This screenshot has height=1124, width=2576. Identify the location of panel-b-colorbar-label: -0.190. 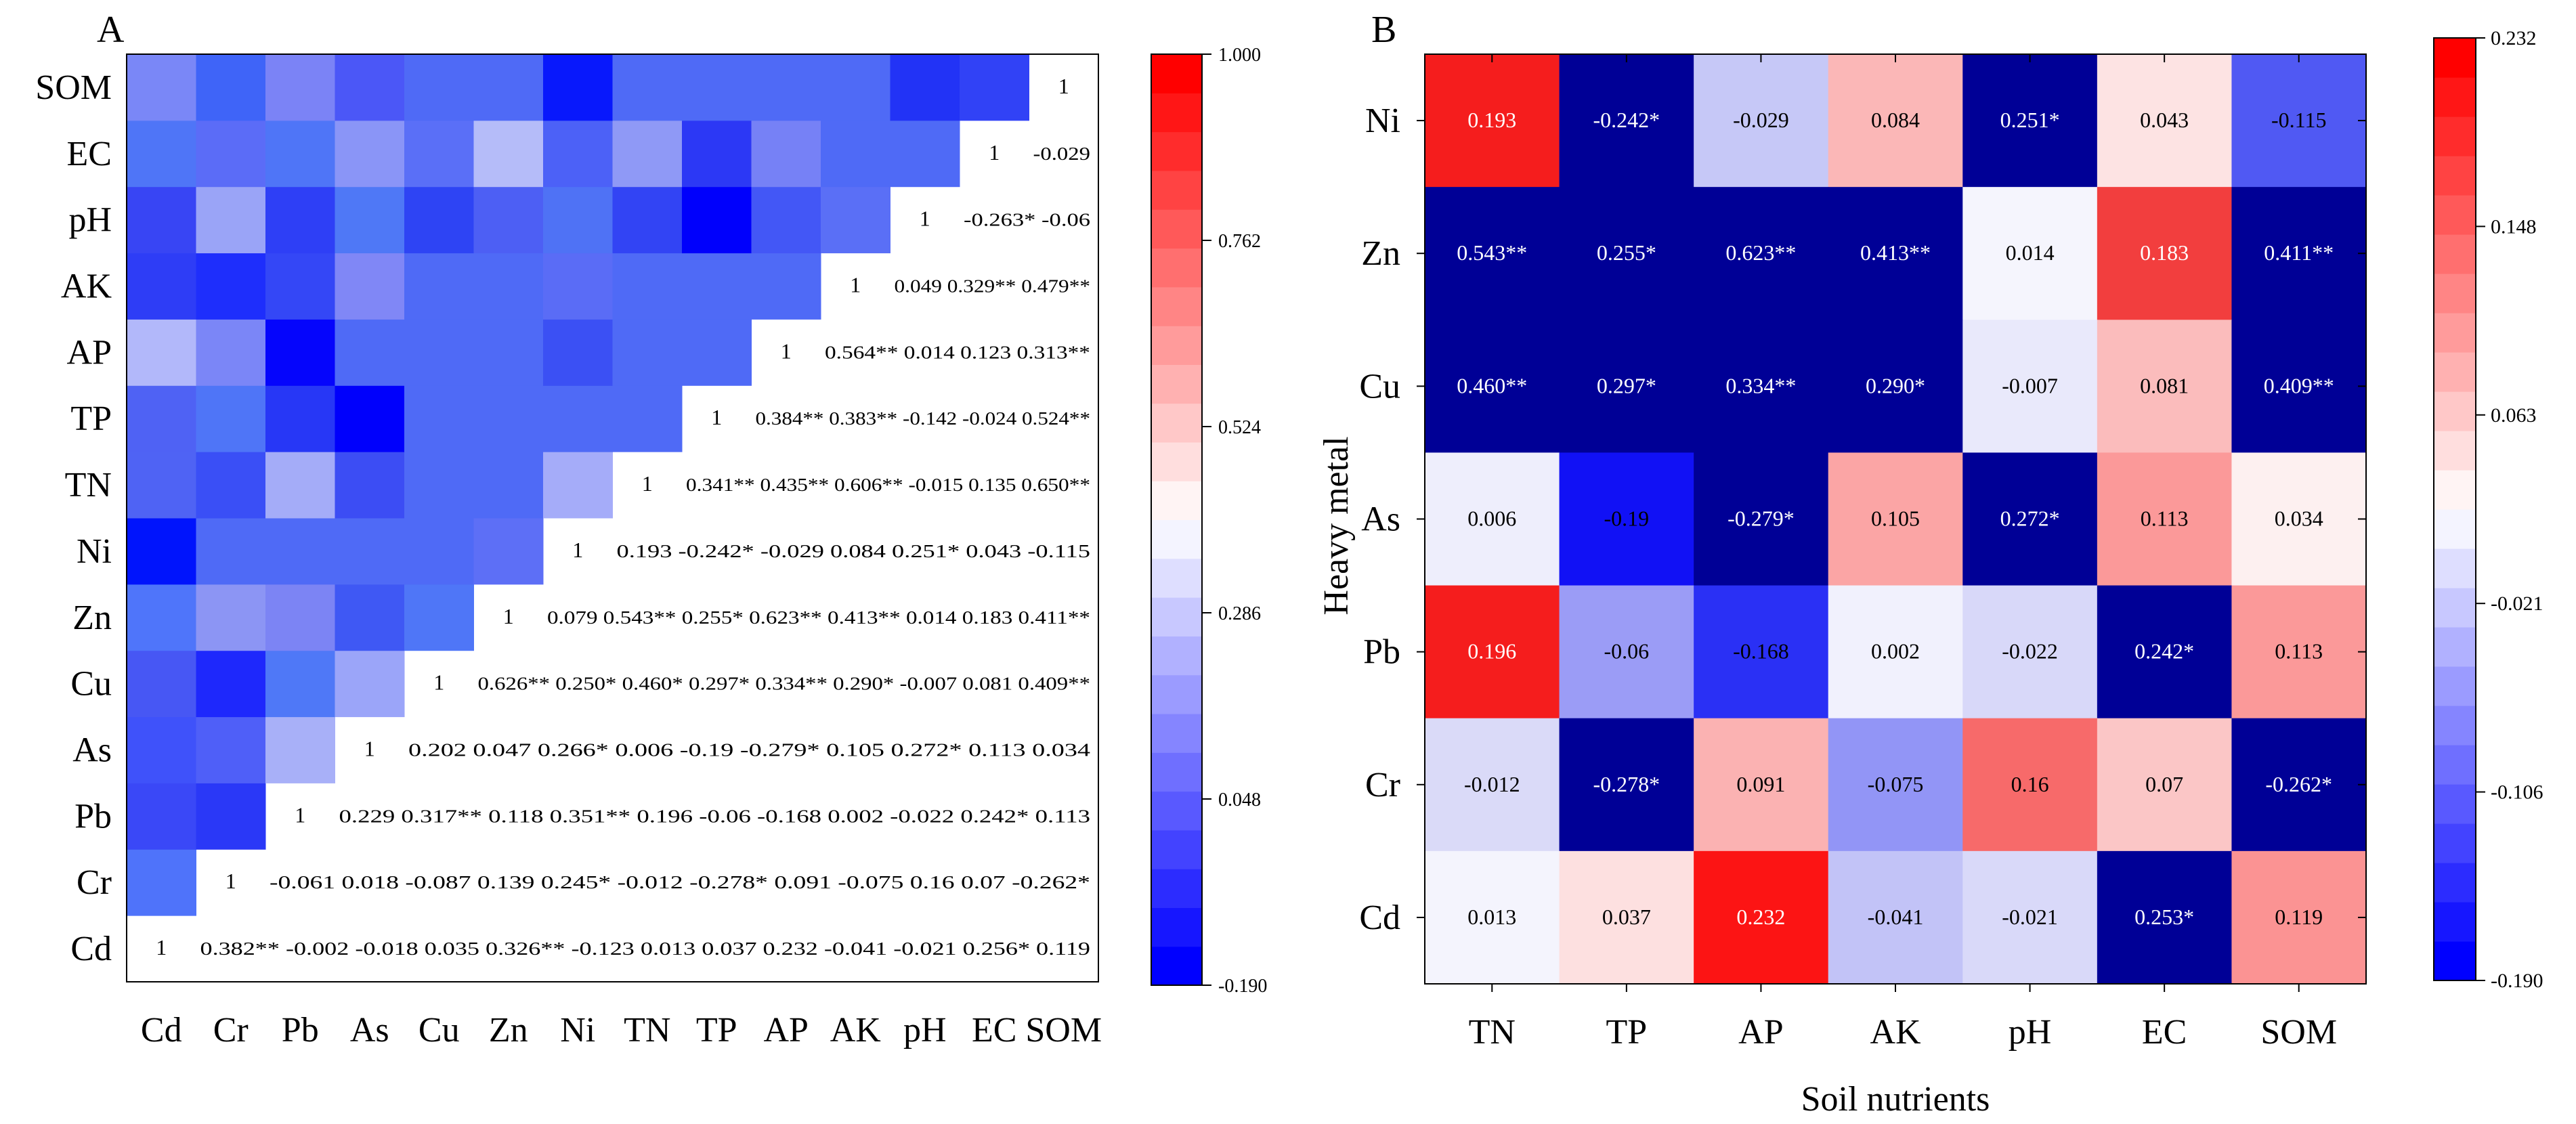
(2517, 981).